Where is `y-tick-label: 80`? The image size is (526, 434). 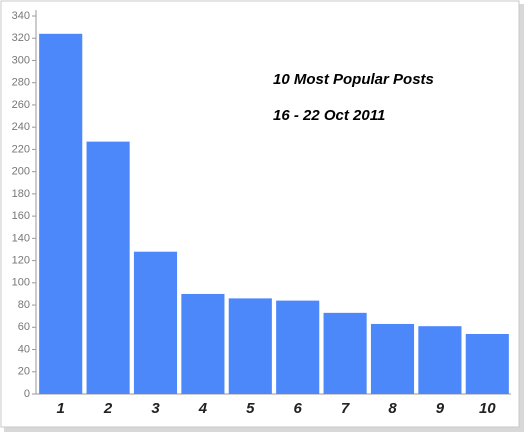 y-tick-label: 80 is located at coordinates (24, 305).